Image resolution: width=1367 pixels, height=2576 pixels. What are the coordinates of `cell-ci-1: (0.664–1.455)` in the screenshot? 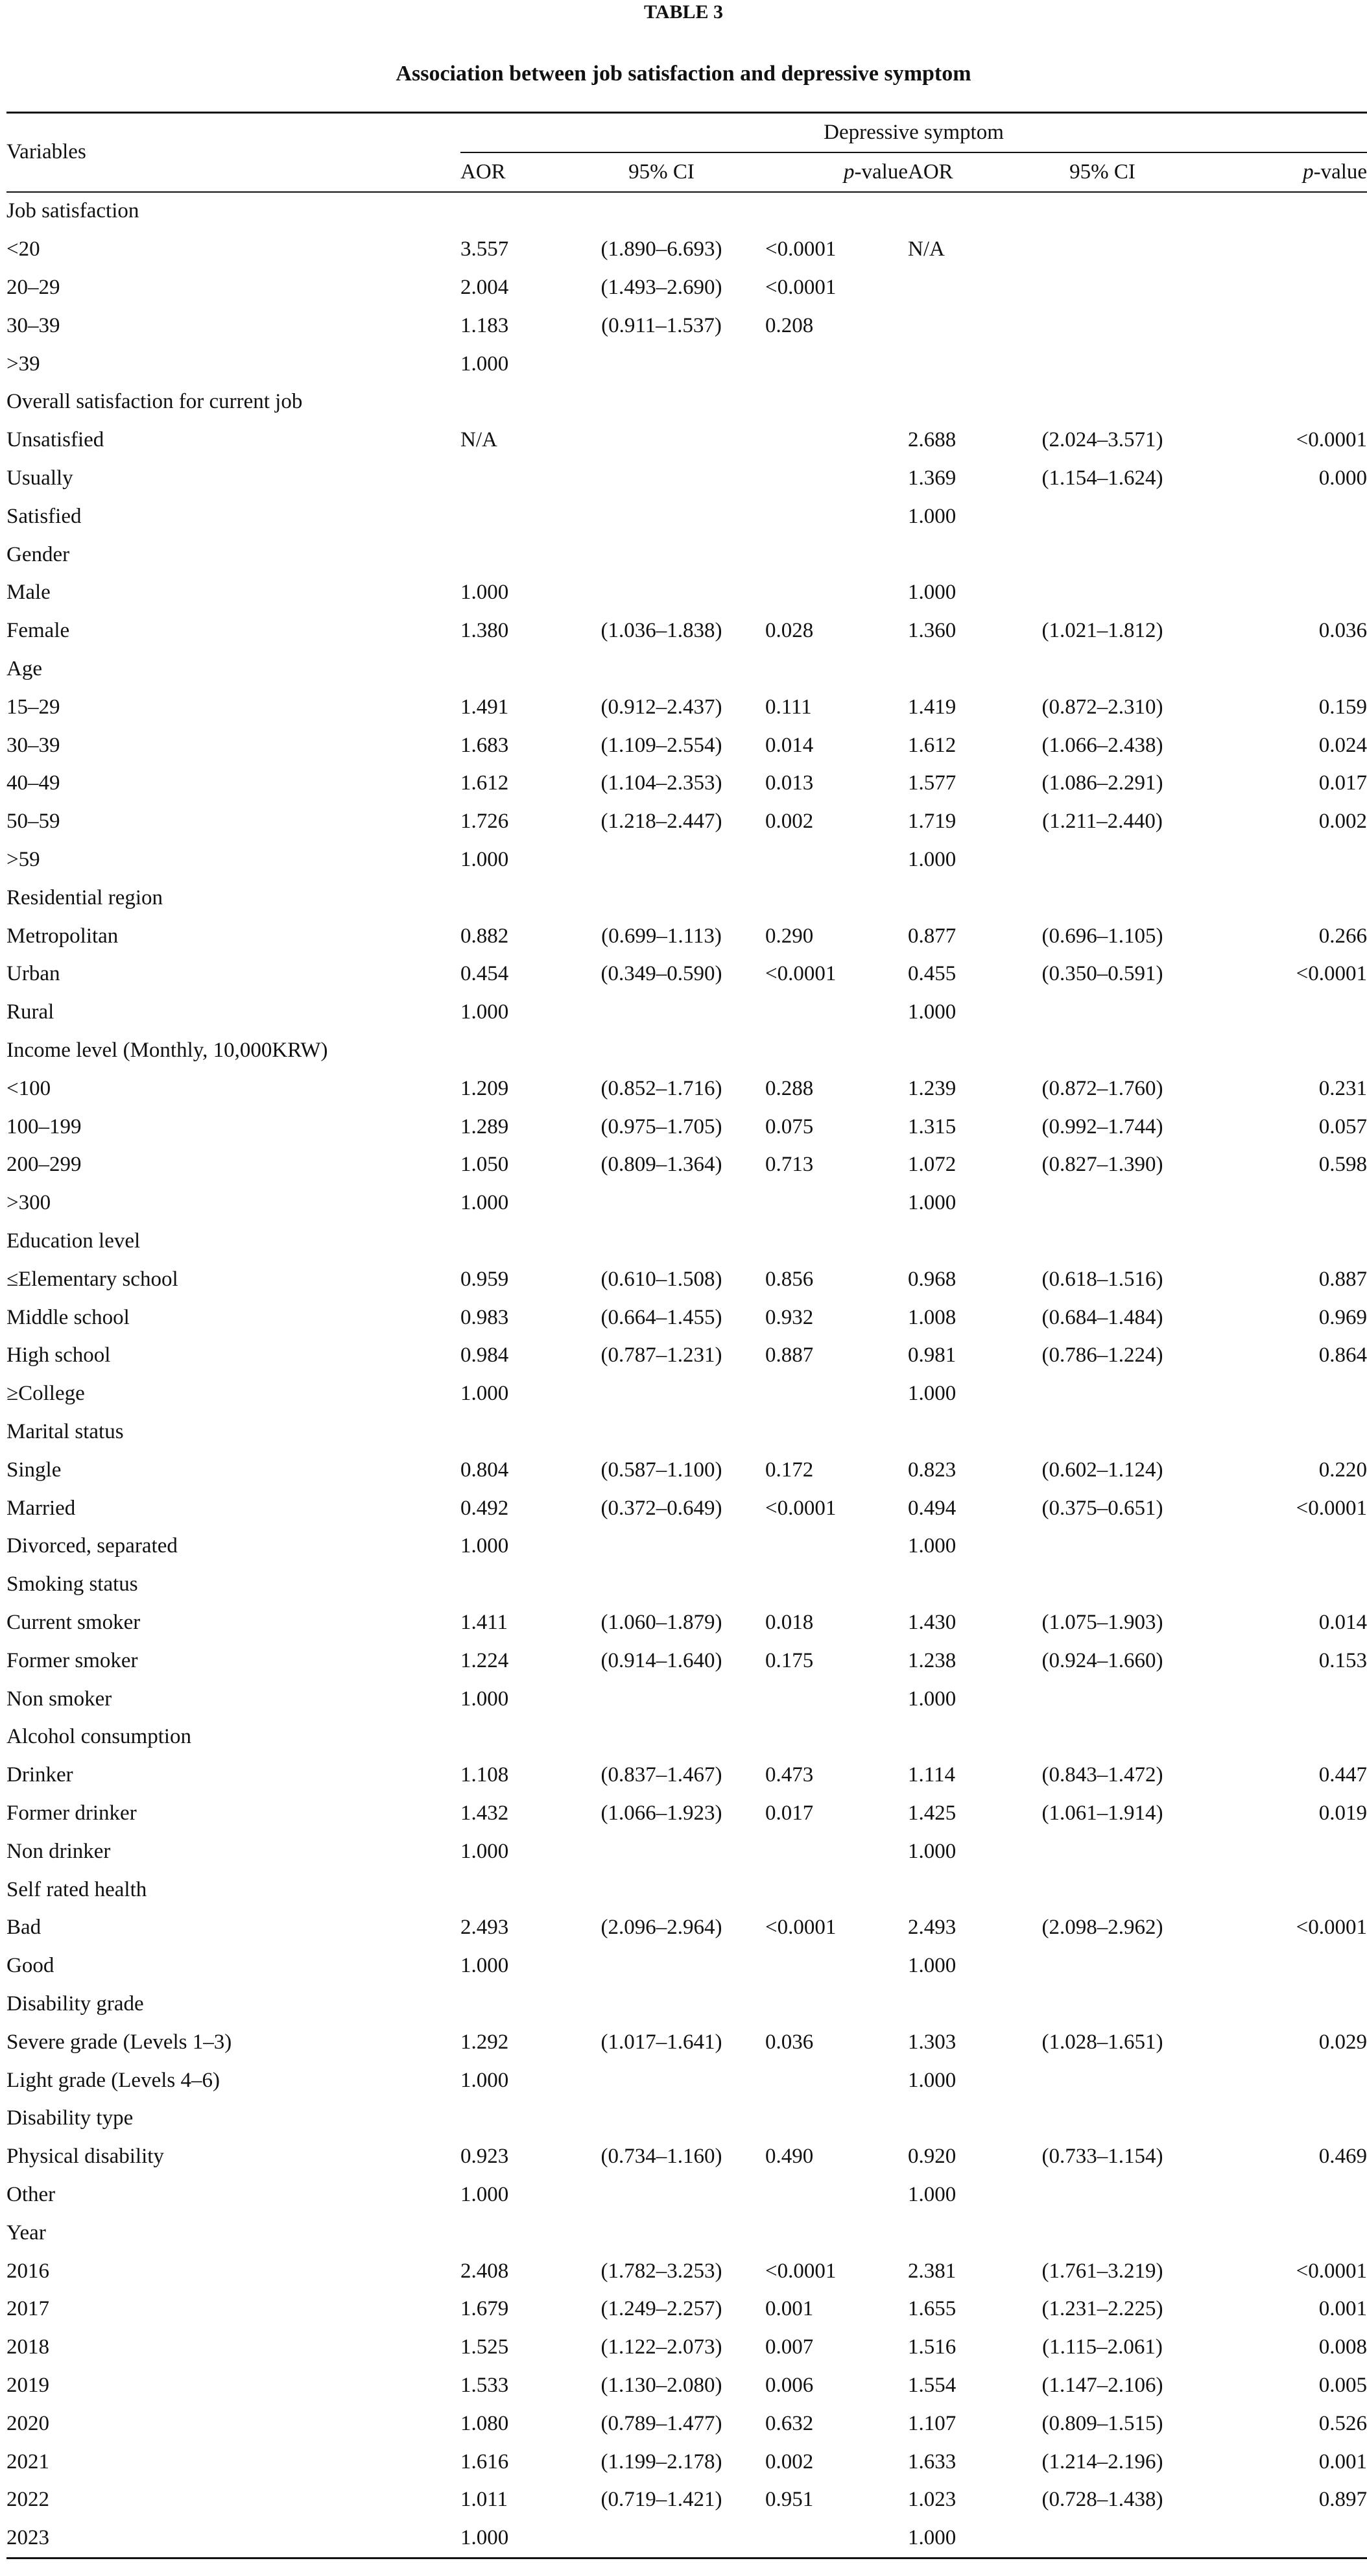 It's located at (661, 1317).